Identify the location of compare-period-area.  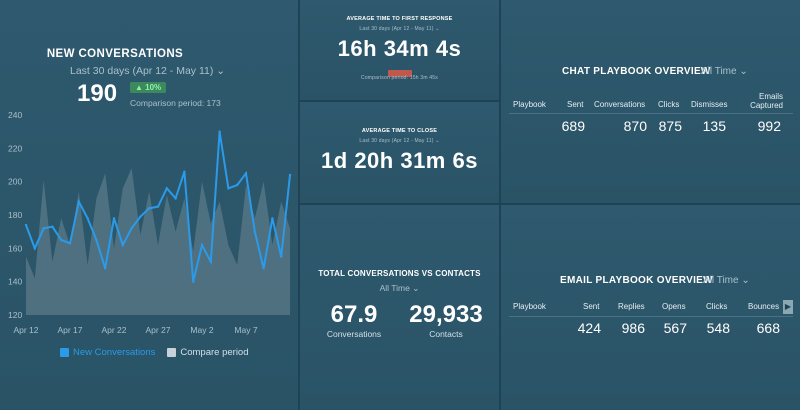
(158, 241).